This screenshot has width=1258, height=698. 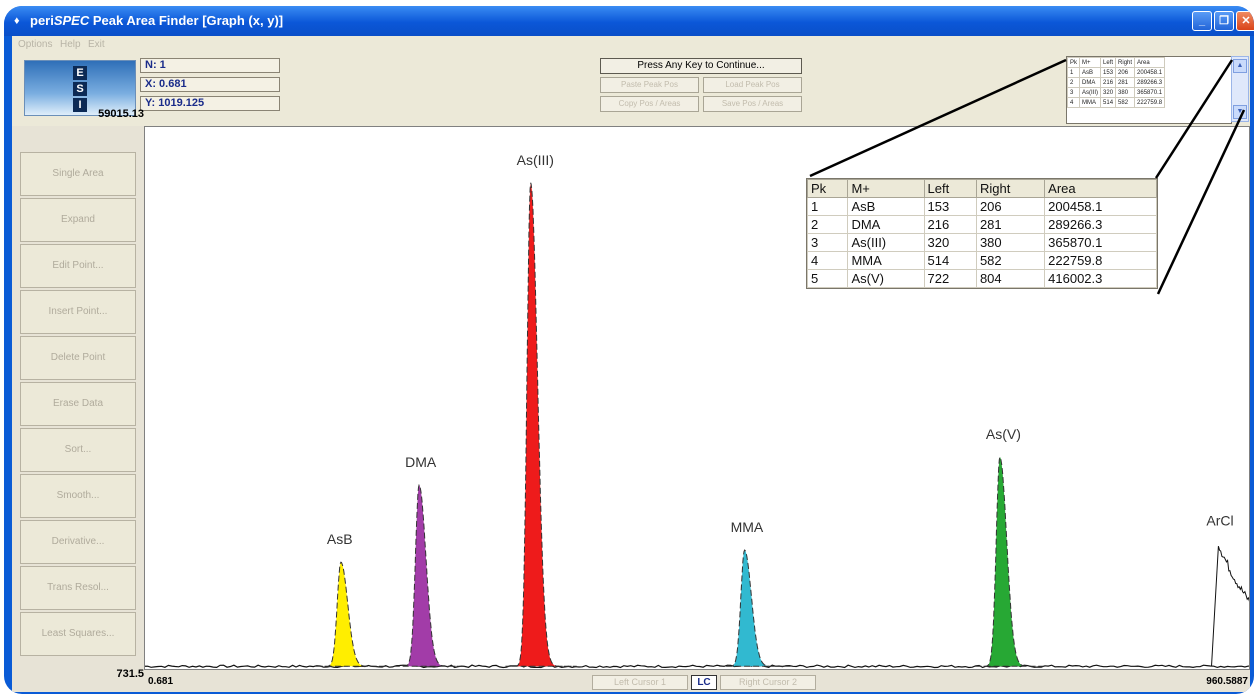 I want to click on logo-letter-s: S, so click(x=80, y=89).